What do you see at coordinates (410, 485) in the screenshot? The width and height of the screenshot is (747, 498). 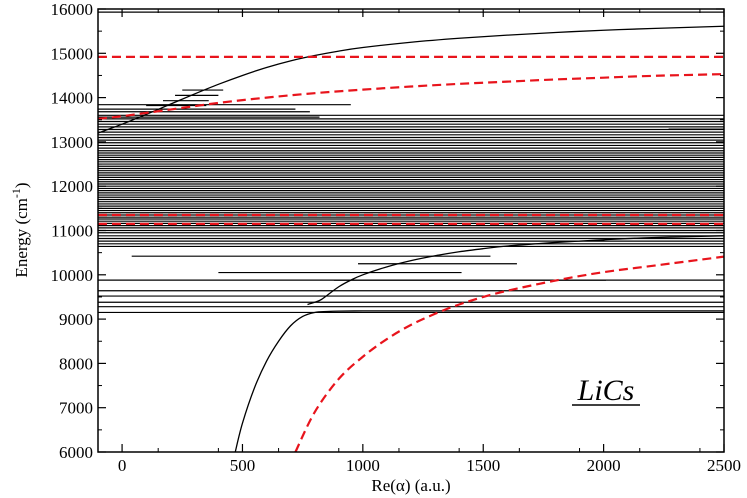 I see `x-axis-title: Re(α) (a.u.)` at bounding box center [410, 485].